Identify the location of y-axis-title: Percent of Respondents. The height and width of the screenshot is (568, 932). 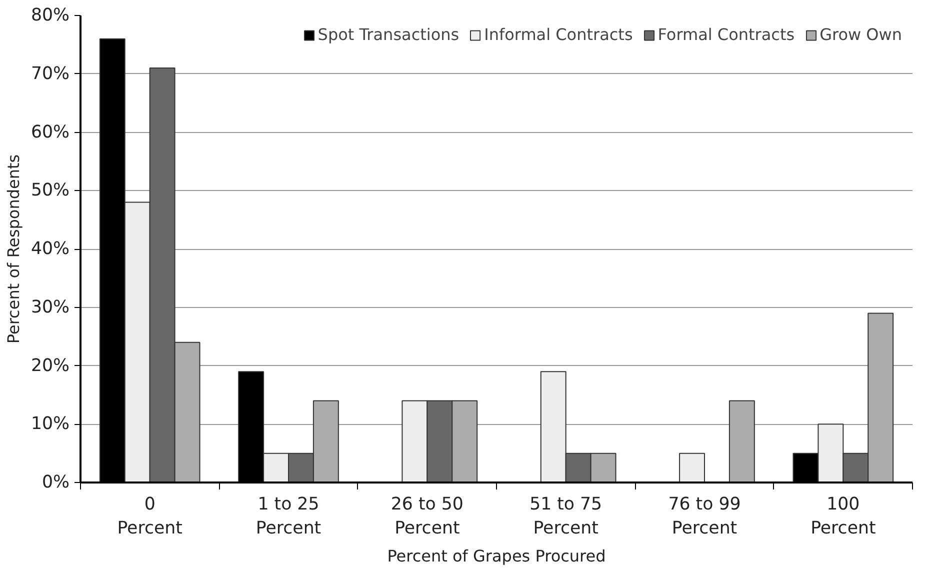
(13, 249).